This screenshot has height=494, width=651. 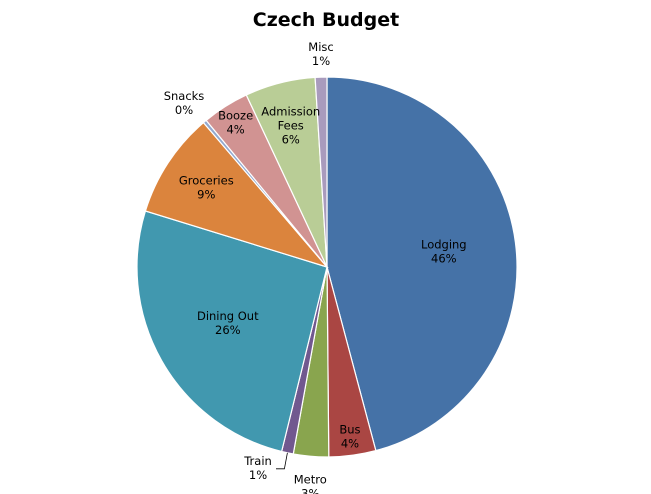 I want to click on pie-slice-dining-out, so click(x=232, y=331).